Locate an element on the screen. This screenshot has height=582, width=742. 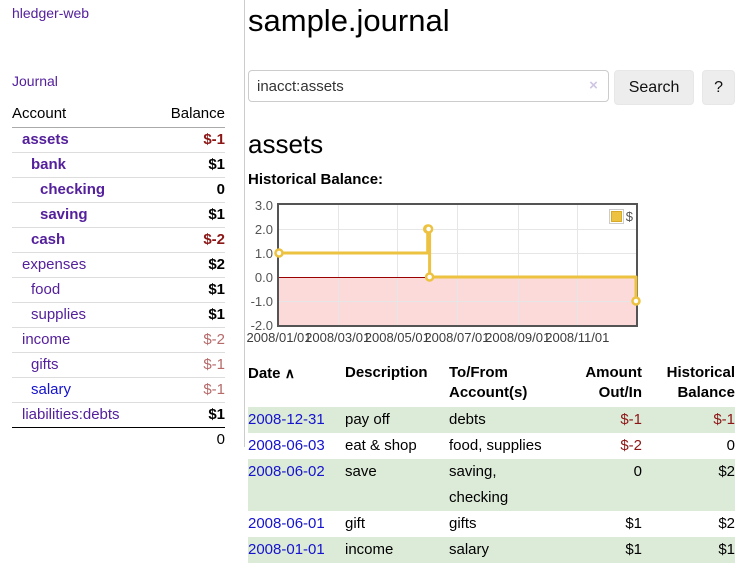
register-header-accounts: To/From Account(s) is located at coordinates (488, 382).